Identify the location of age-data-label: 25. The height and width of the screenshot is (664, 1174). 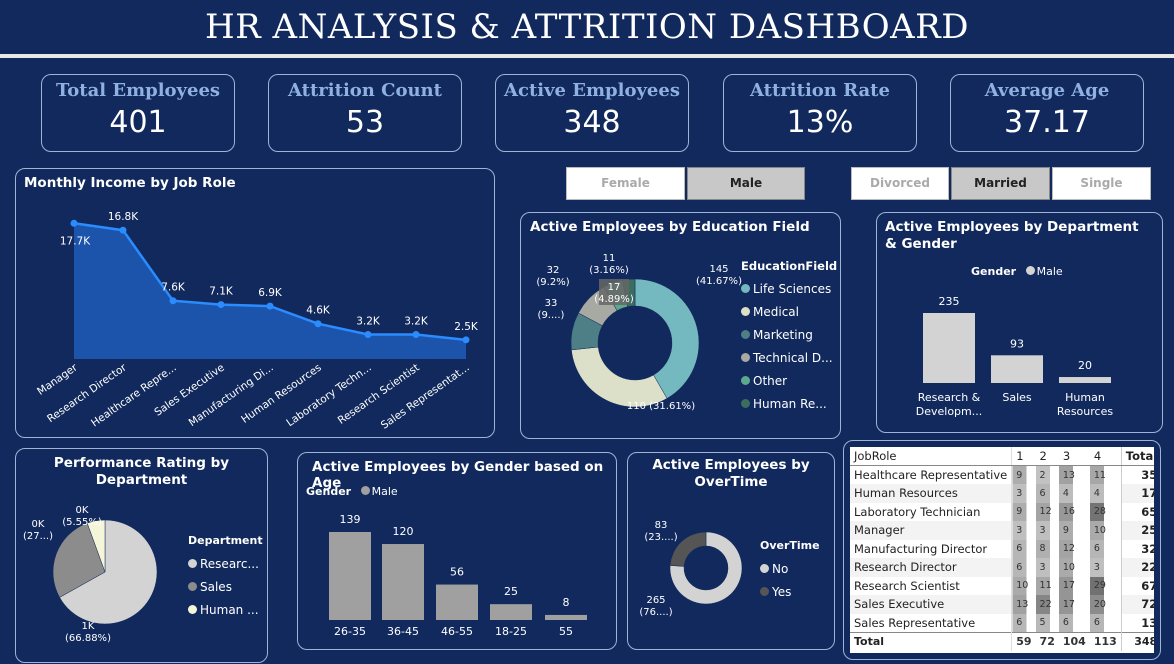
(511, 591).